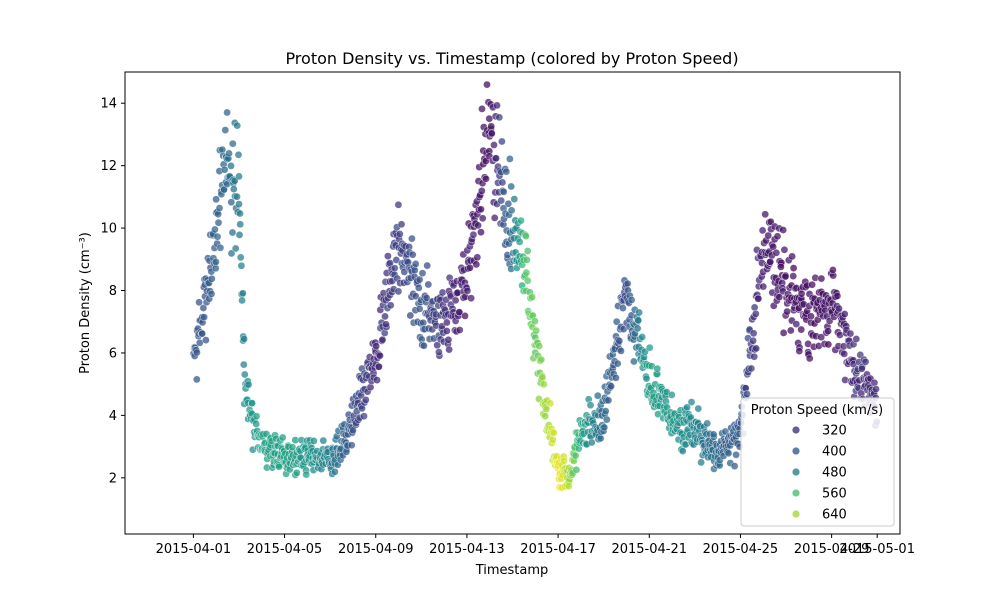 The height and width of the screenshot is (600, 1000). I want to click on legend-label: 400, so click(834, 452).